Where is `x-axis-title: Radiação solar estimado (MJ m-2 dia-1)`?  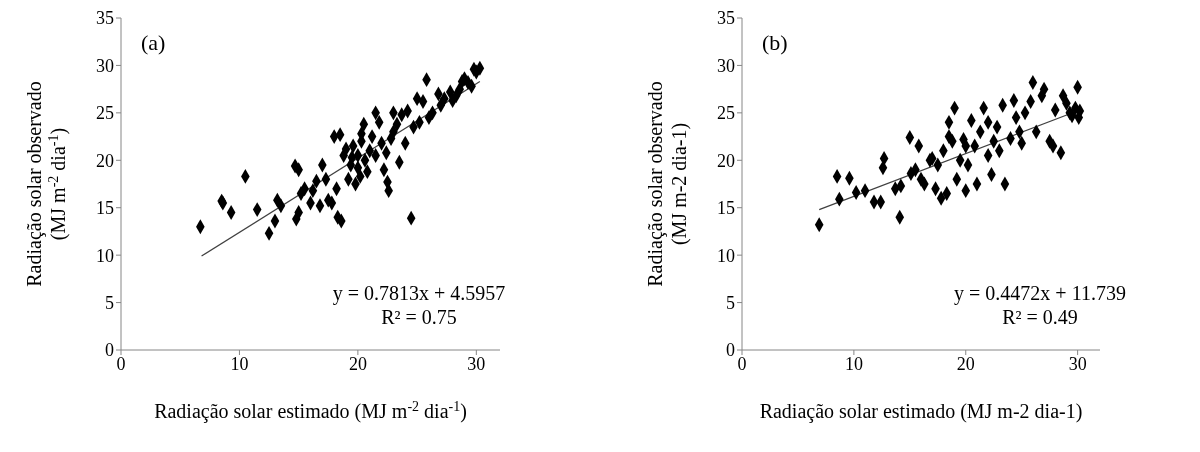
x-axis-title: Radiação solar estimado (MJ m-2 dia-1) is located at coordinates (921, 411).